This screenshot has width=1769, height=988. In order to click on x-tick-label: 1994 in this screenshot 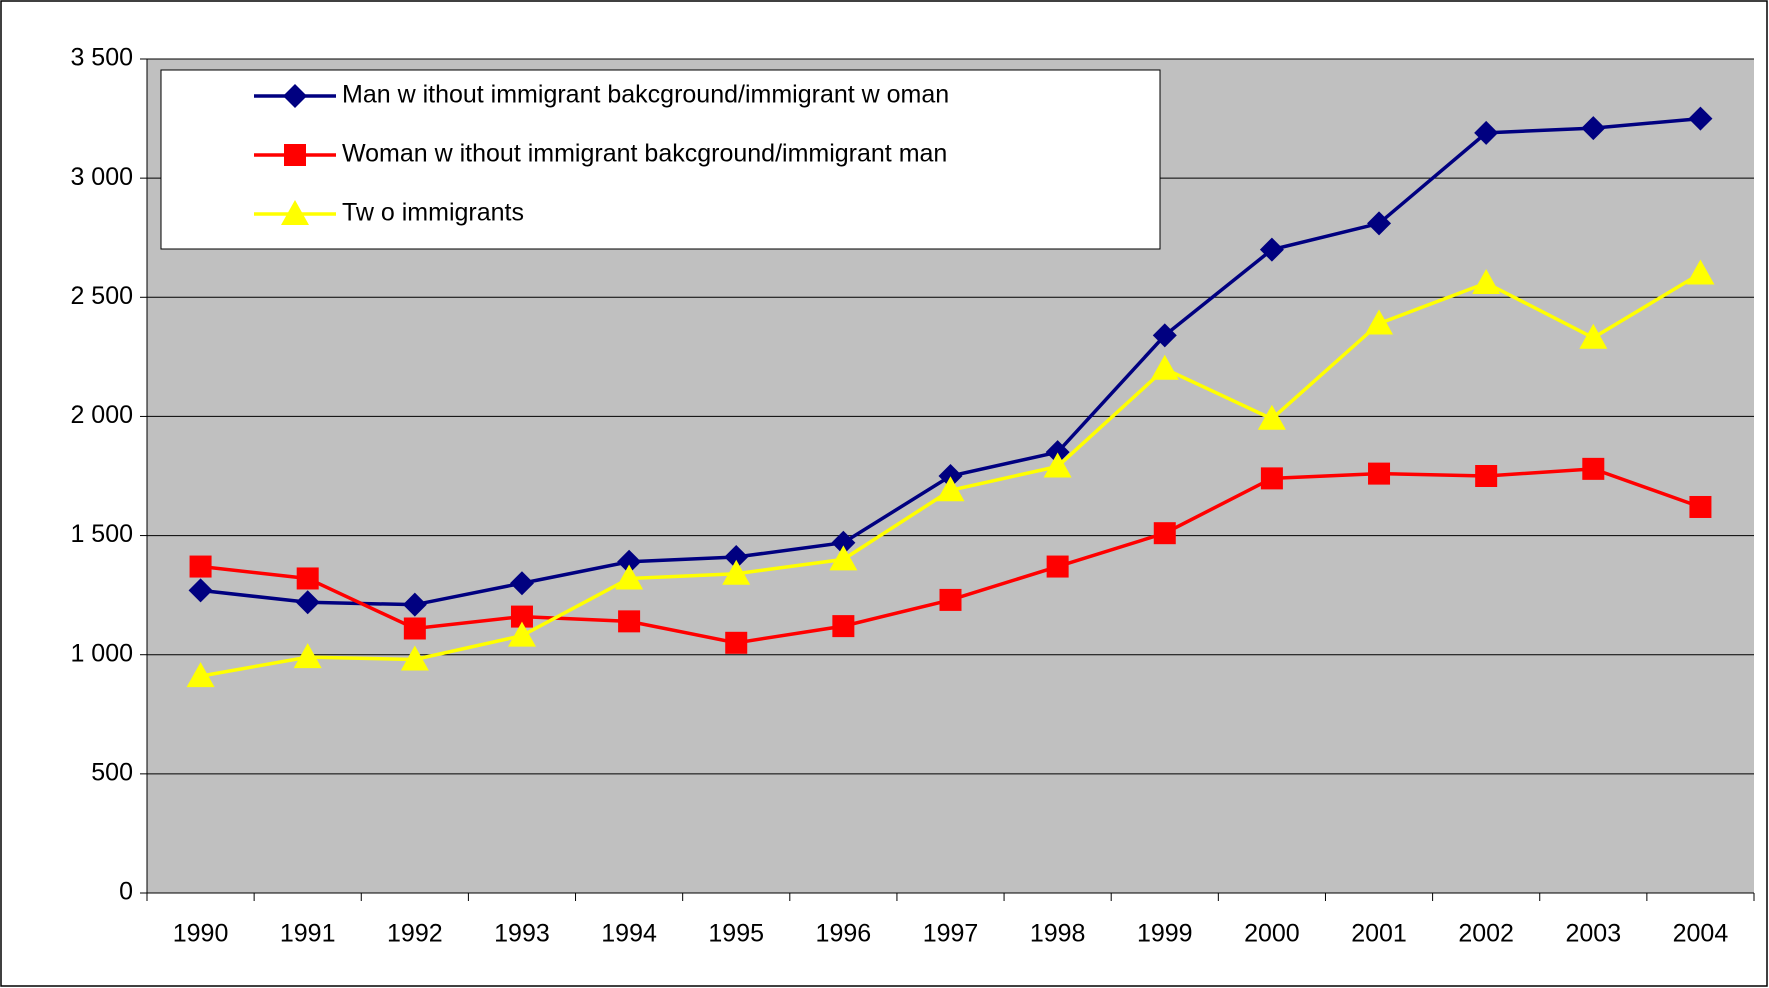, I will do `click(629, 934)`.